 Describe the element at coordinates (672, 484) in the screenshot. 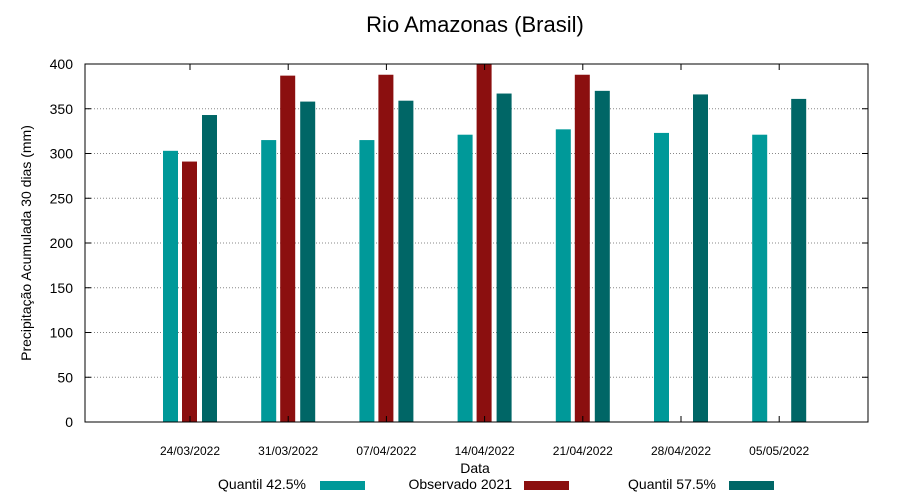

I see `legend-label: Quantil 57.5%` at that location.